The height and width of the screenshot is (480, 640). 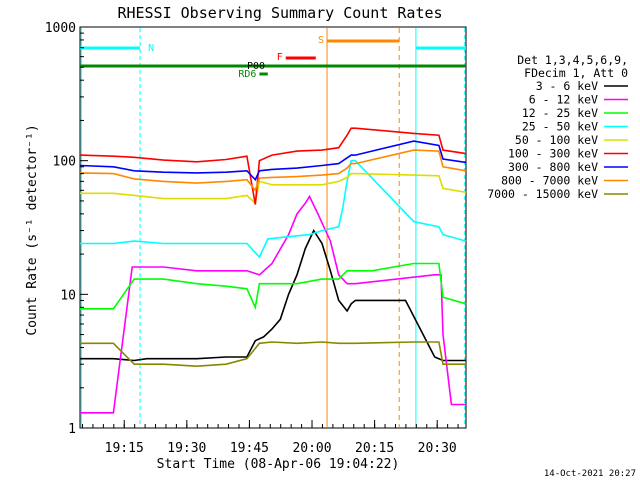 I want to click on flag-label-n: N, so click(x=151, y=48).